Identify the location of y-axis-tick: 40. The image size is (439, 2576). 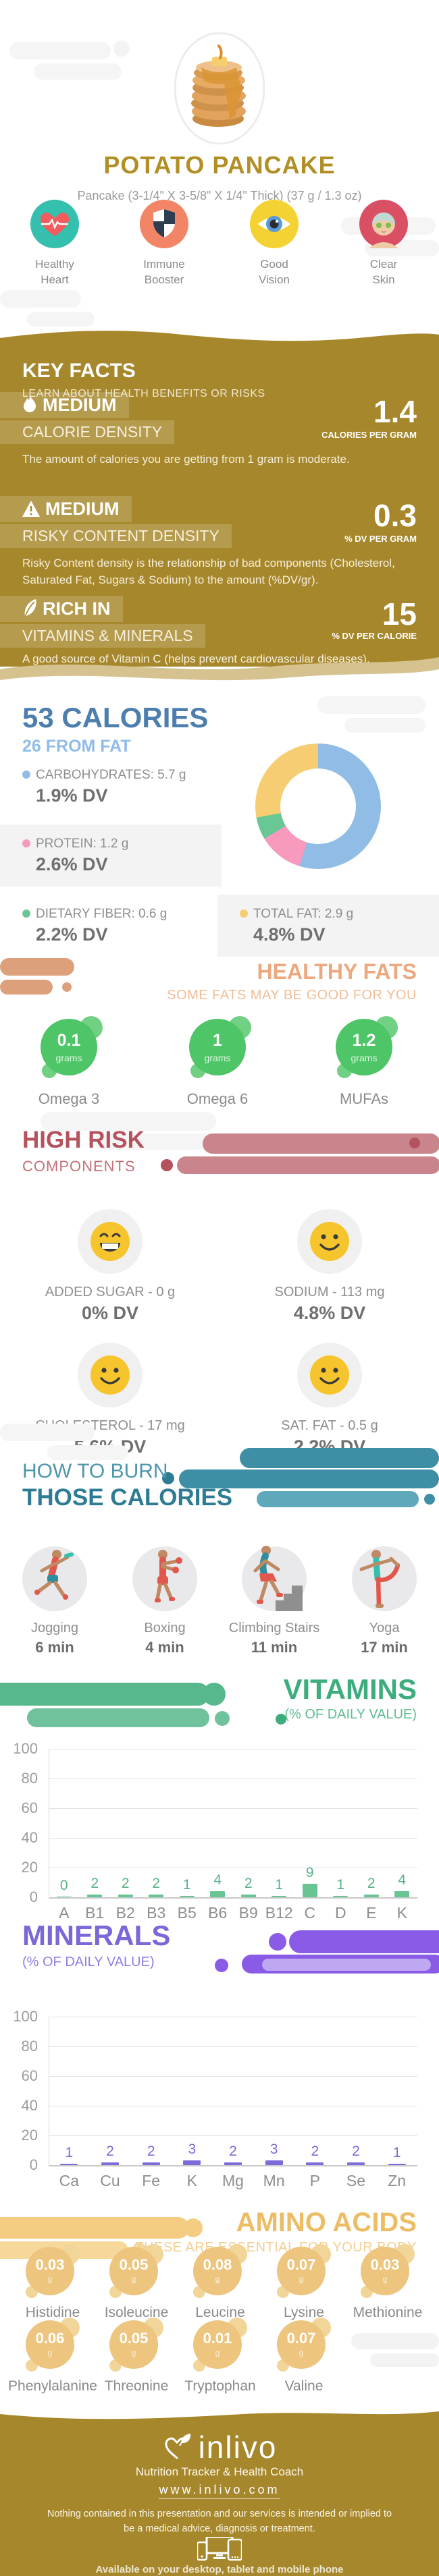
(29, 2105).